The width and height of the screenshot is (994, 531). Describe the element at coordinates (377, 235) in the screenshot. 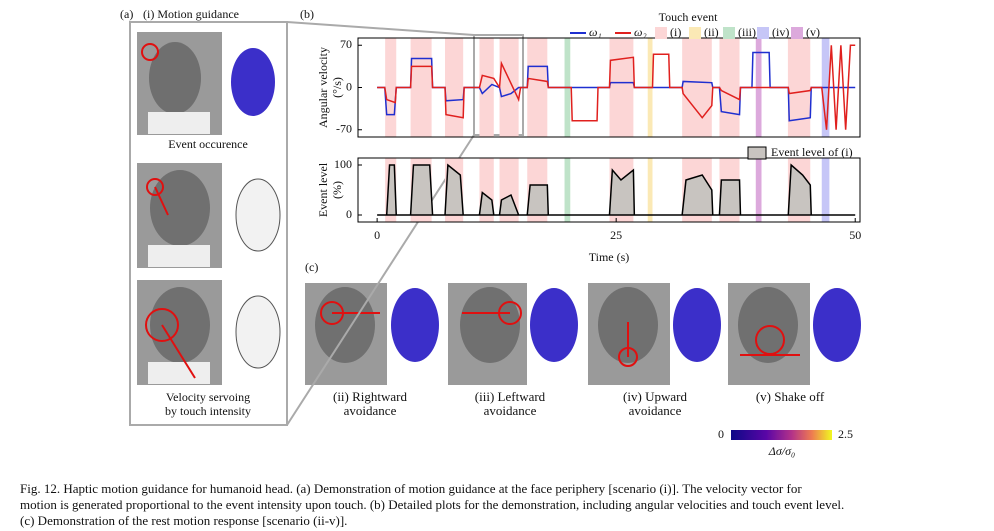

I see `x-tick-label: 0` at that location.